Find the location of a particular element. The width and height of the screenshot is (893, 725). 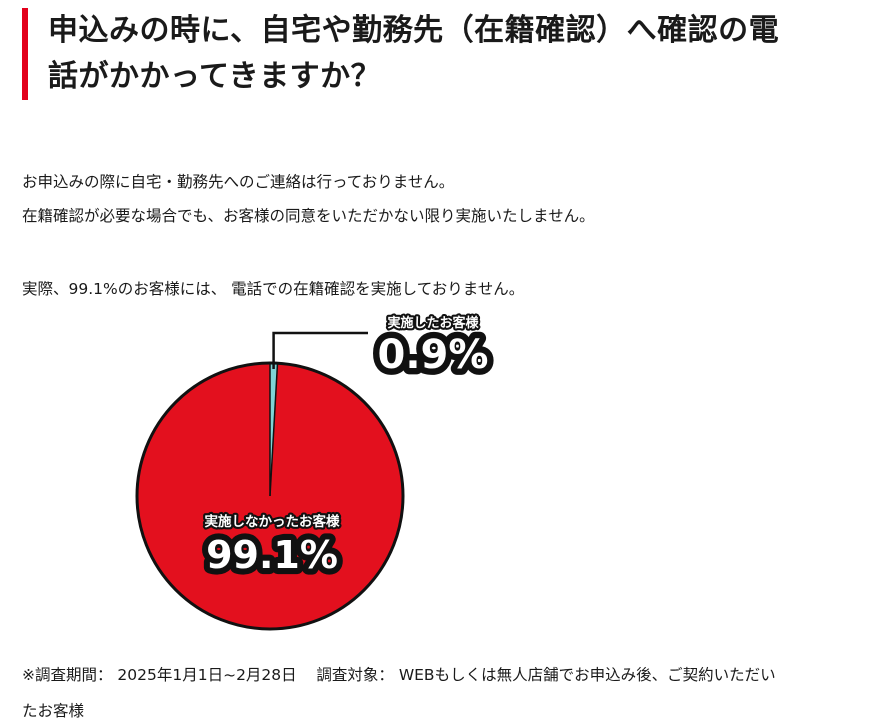

label-conducted-value-text: 0.9% is located at coordinates (433, 355).